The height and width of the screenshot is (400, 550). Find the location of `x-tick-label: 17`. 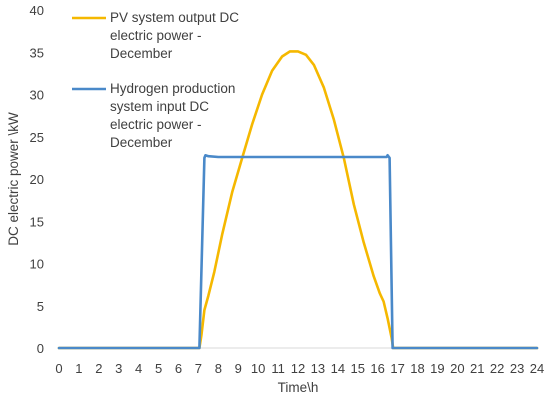

x-tick-label: 17 is located at coordinates (397, 368).